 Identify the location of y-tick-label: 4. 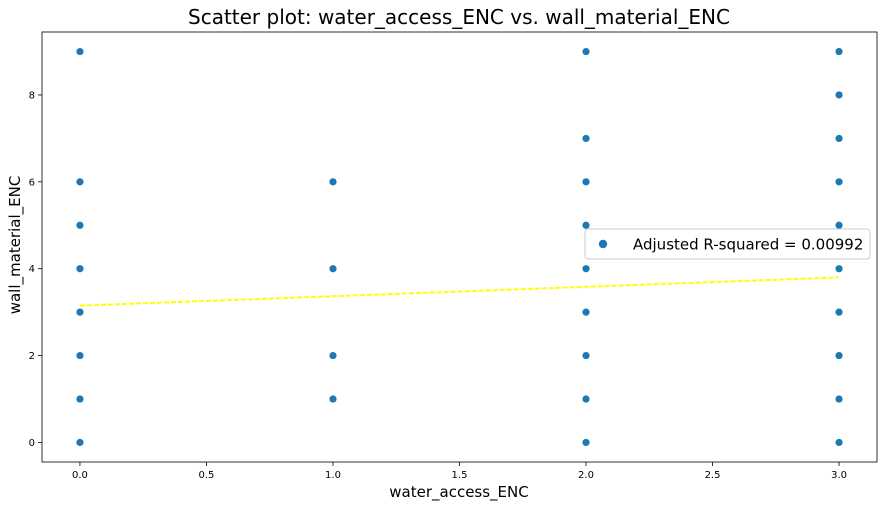
(32, 269).